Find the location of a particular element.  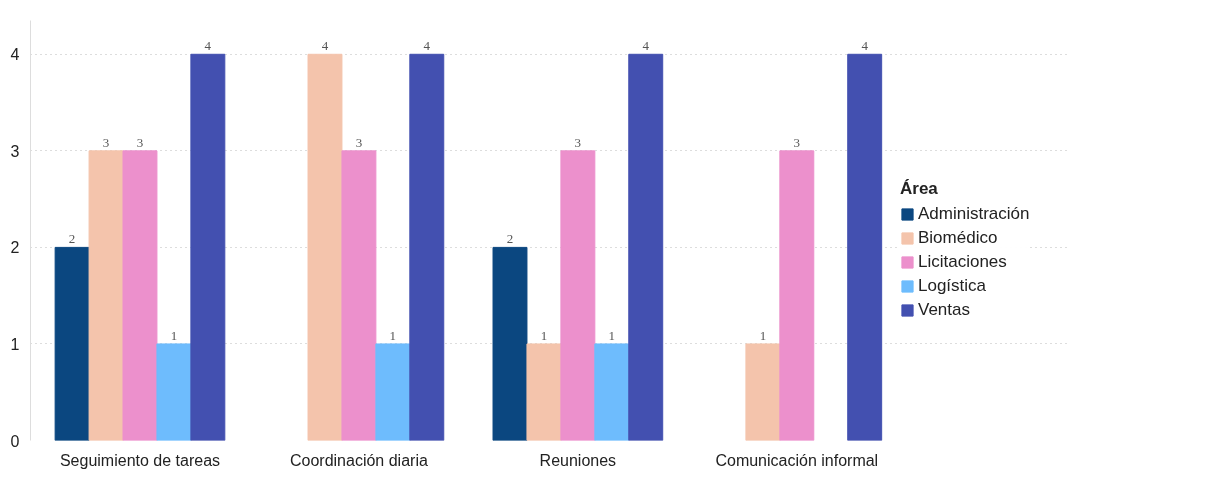

x-tick-label: Comunicación informal is located at coordinates (797, 460).